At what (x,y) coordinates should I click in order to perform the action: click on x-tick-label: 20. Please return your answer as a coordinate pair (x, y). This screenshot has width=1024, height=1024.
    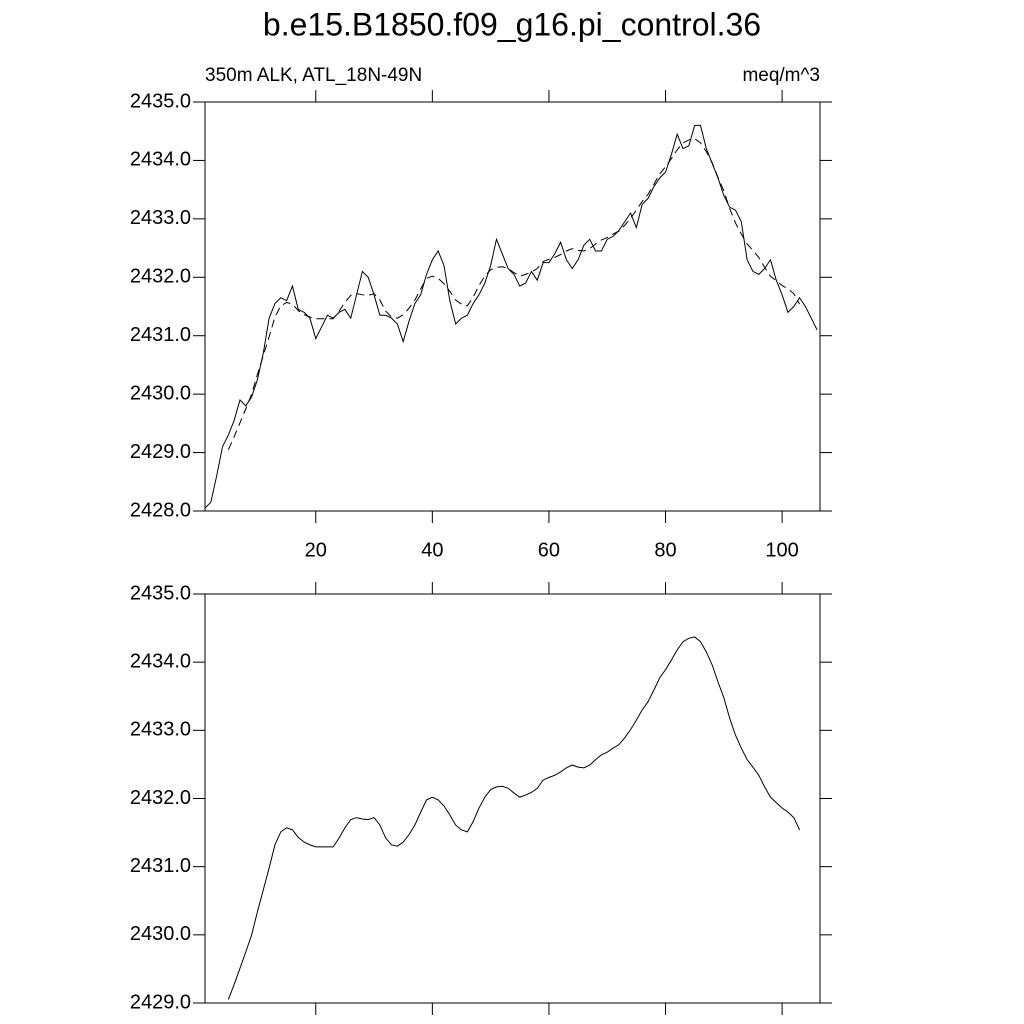
    Looking at the image, I should click on (316, 550).